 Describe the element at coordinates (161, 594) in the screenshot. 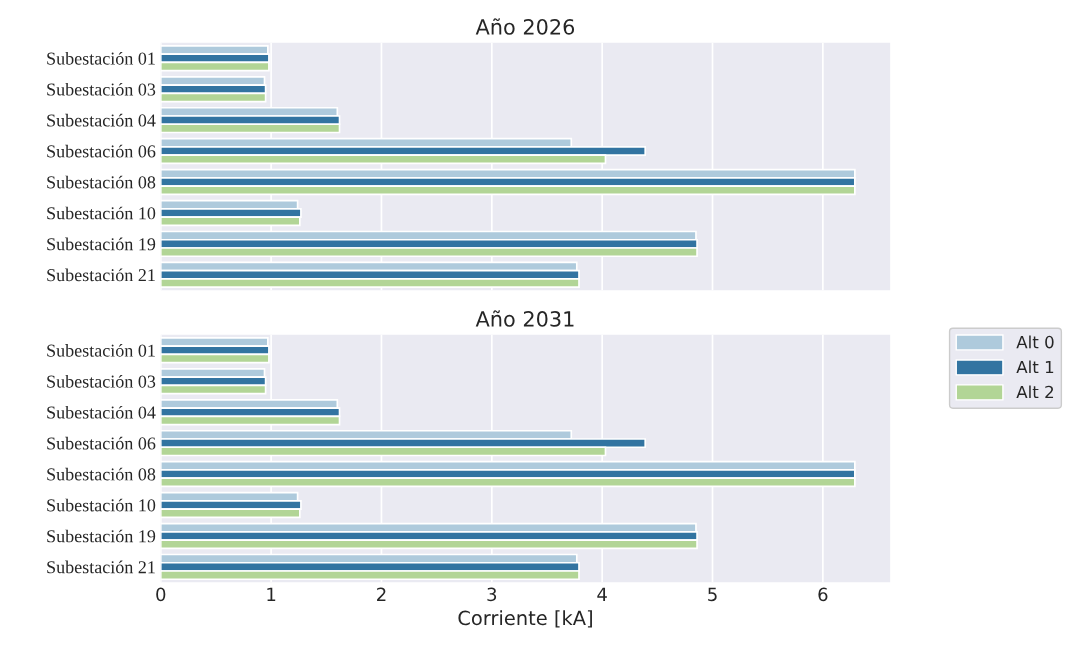

I see `x-tick-label: 0` at that location.